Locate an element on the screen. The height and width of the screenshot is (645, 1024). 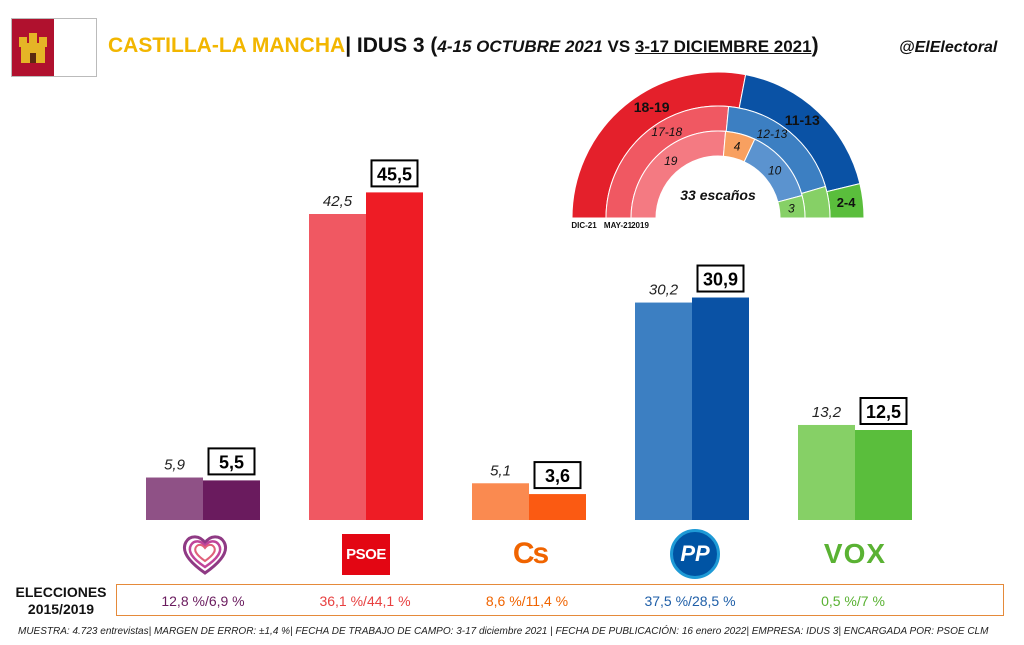
label-prev-podemos: 5,9 is located at coordinates (175, 465).